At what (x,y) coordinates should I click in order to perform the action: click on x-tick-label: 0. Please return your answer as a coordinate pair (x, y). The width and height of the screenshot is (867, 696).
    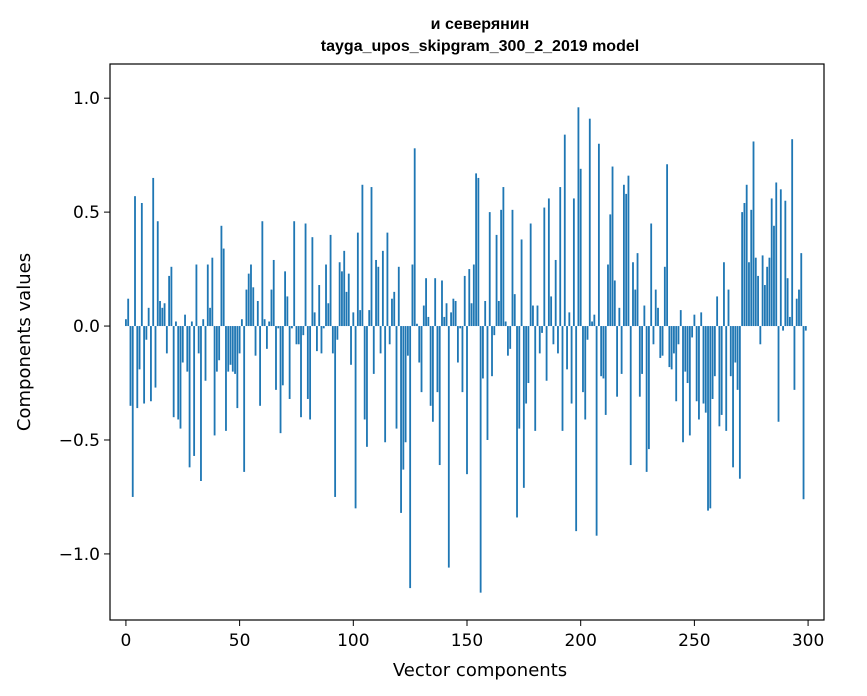
    Looking at the image, I should click on (126, 641).